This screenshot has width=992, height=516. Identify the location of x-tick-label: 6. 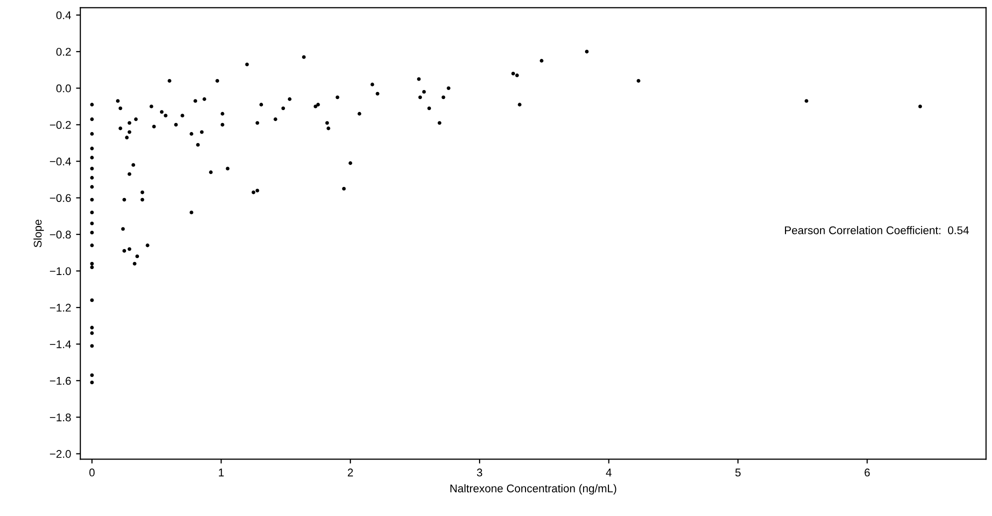
(867, 472).